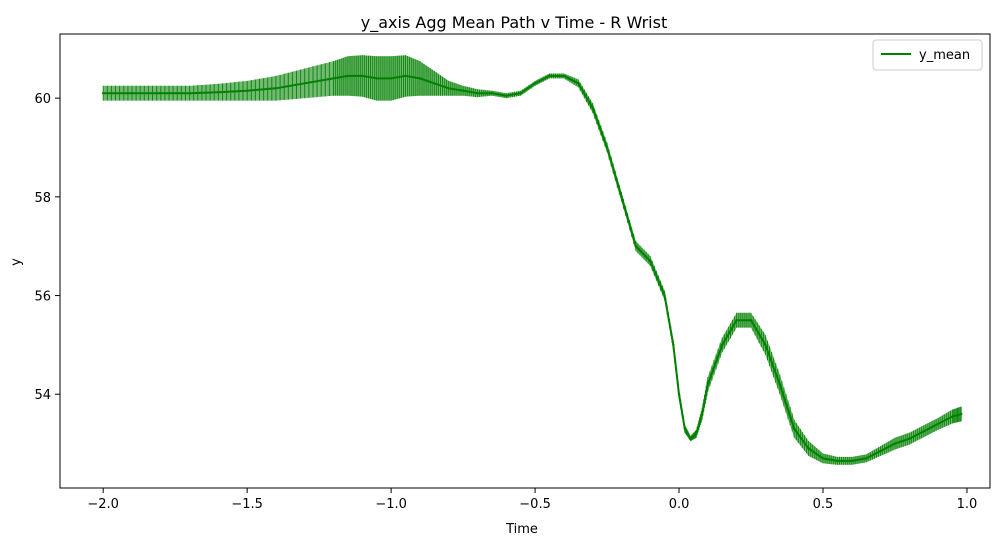 This screenshot has width=996, height=551. I want to click on x-tick-label: −0.5, so click(535, 504).